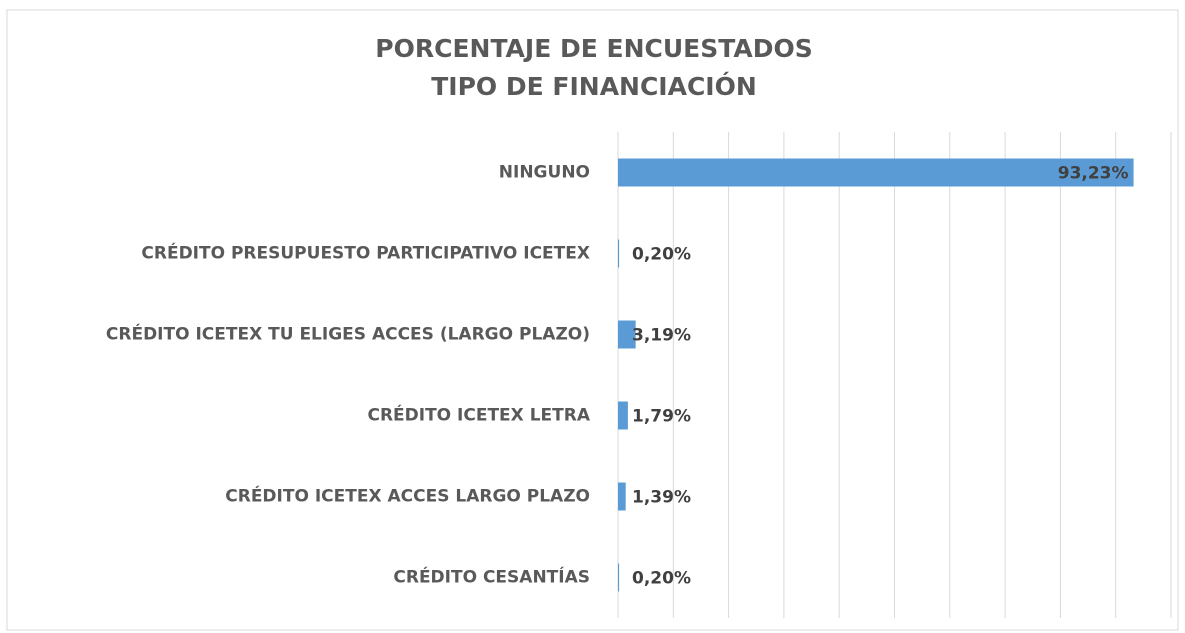 This screenshot has width=1185, height=633. Describe the element at coordinates (478, 415) in the screenshot. I see `y-tick-label: CRÉDITO ICETEX LETRA` at that location.